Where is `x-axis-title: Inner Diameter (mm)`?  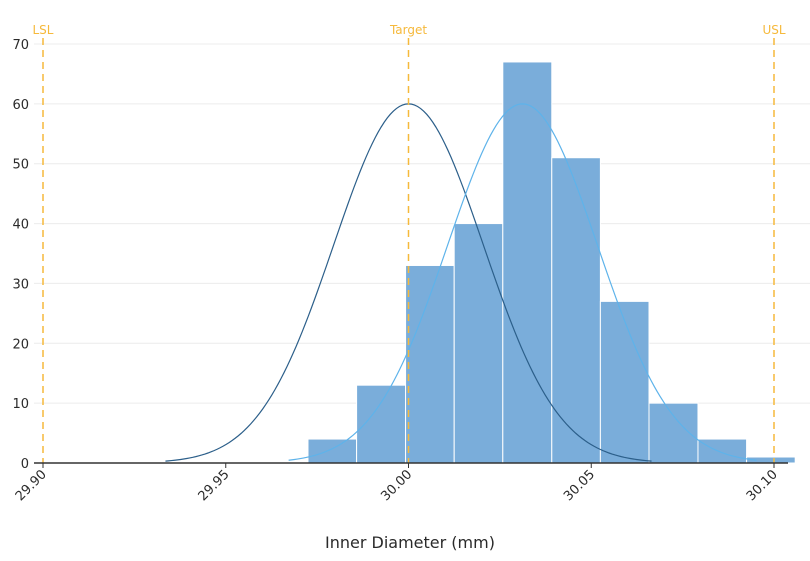
x-axis-title: Inner Diameter (mm) is located at coordinates (410, 542).